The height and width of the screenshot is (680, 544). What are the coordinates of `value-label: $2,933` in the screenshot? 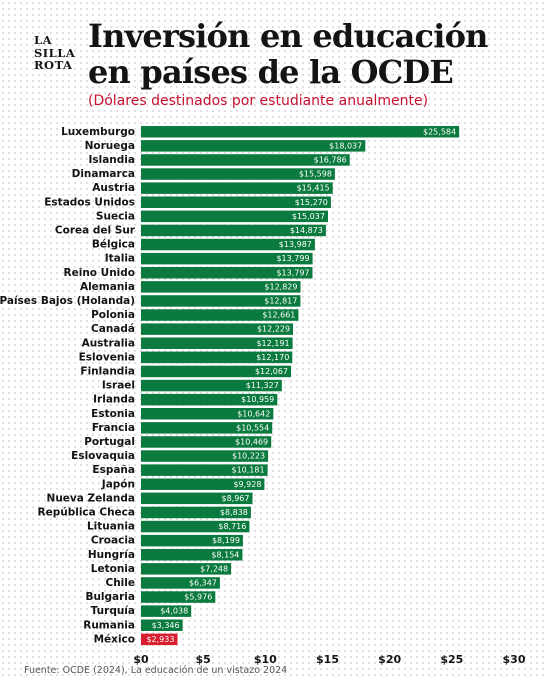 It's located at (160, 639).